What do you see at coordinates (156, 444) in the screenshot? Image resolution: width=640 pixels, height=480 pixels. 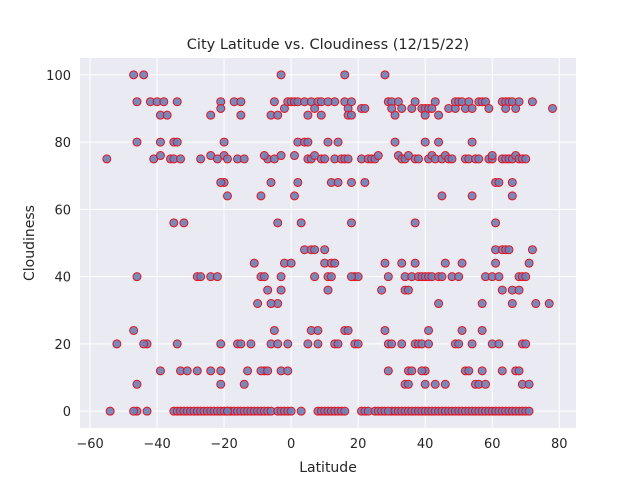 I see `x-tick-label: −40` at bounding box center [156, 444].